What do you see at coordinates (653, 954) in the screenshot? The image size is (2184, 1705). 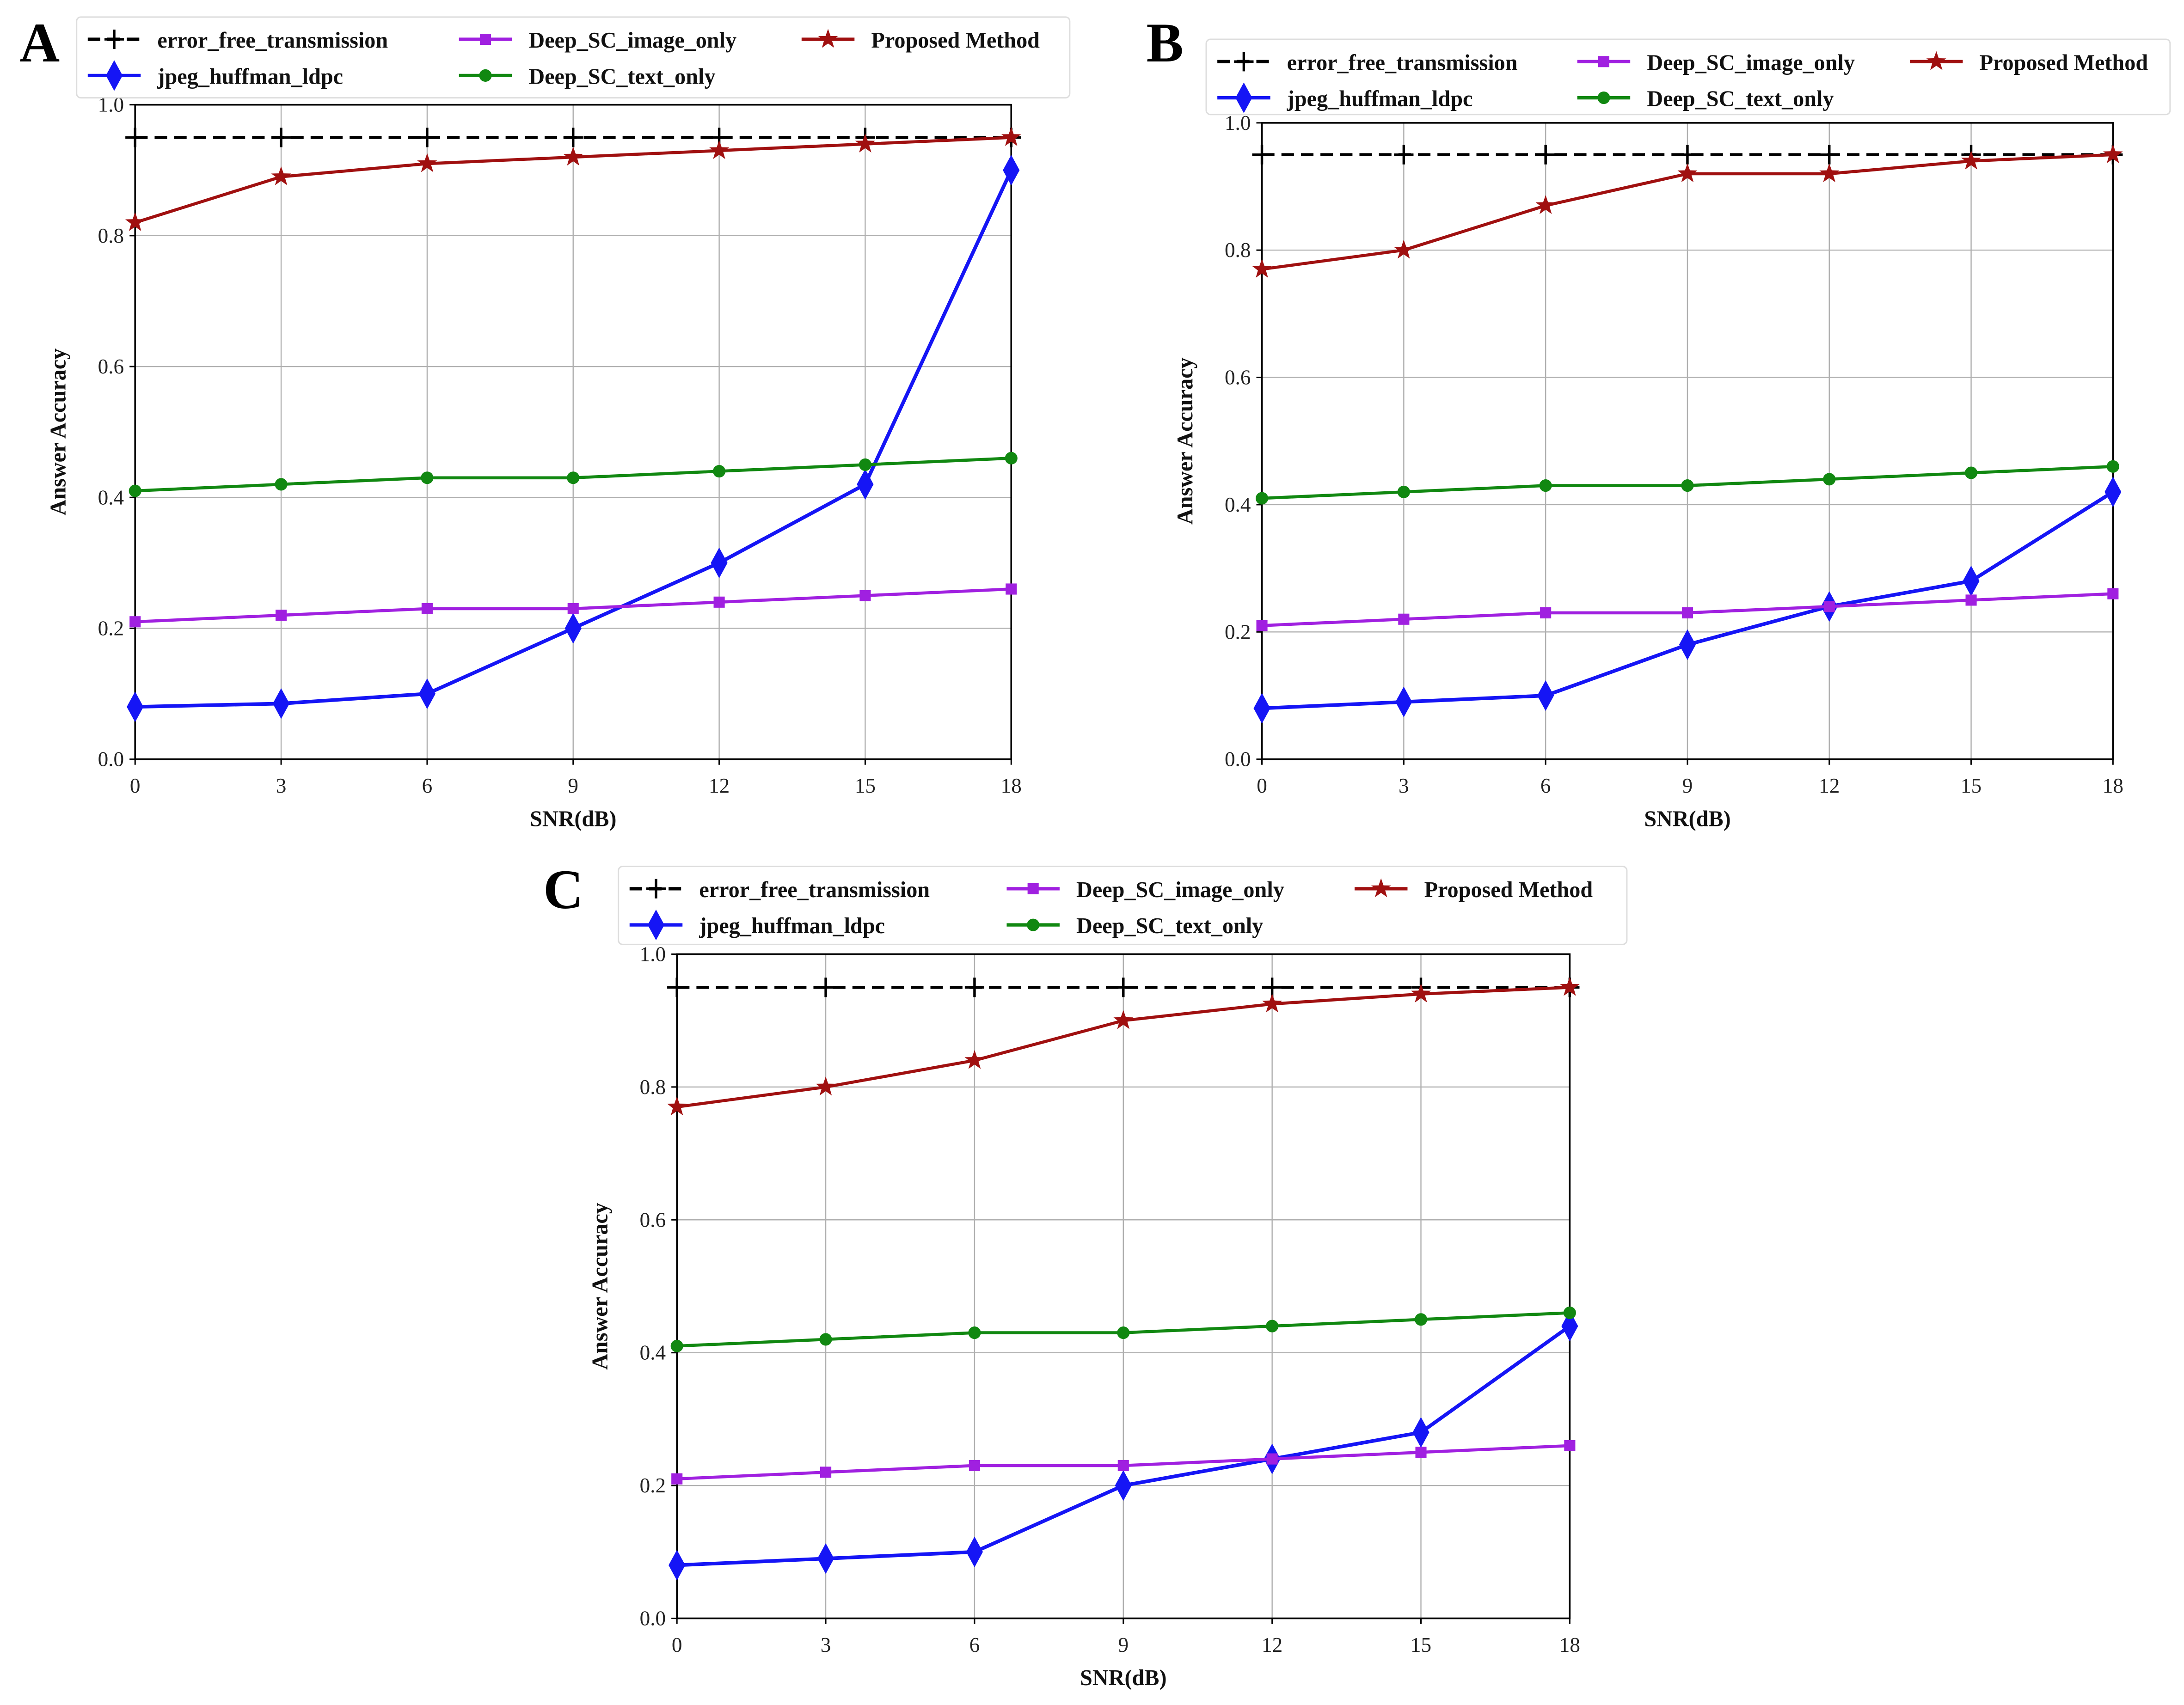 I see `y-tick-label: 1.0` at bounding box center [653, 954].